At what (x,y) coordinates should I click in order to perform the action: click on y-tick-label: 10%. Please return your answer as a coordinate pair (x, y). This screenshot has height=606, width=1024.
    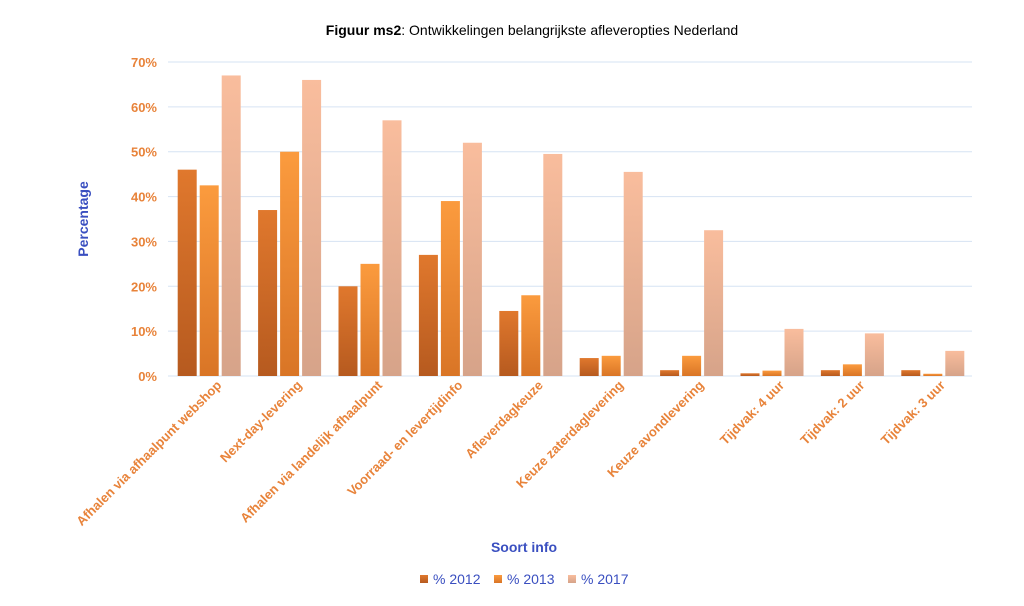
    Looking at the image, I should click on (144, 331).